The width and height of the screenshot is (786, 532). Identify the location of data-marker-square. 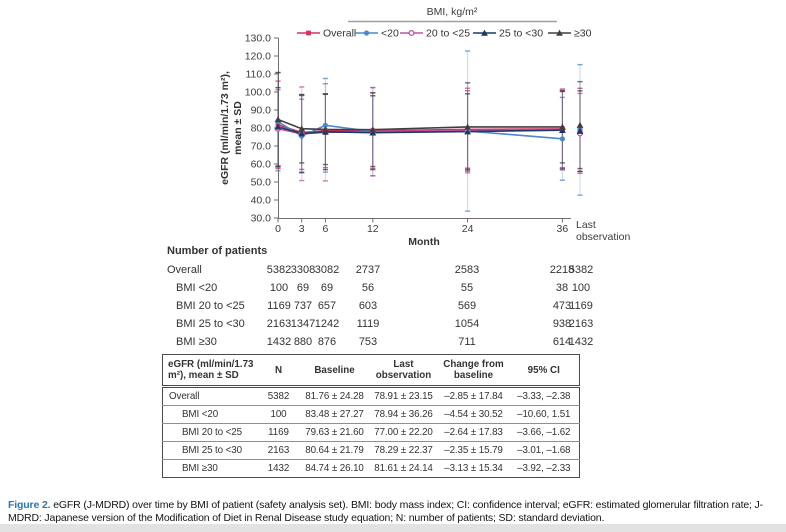
(308, 33).